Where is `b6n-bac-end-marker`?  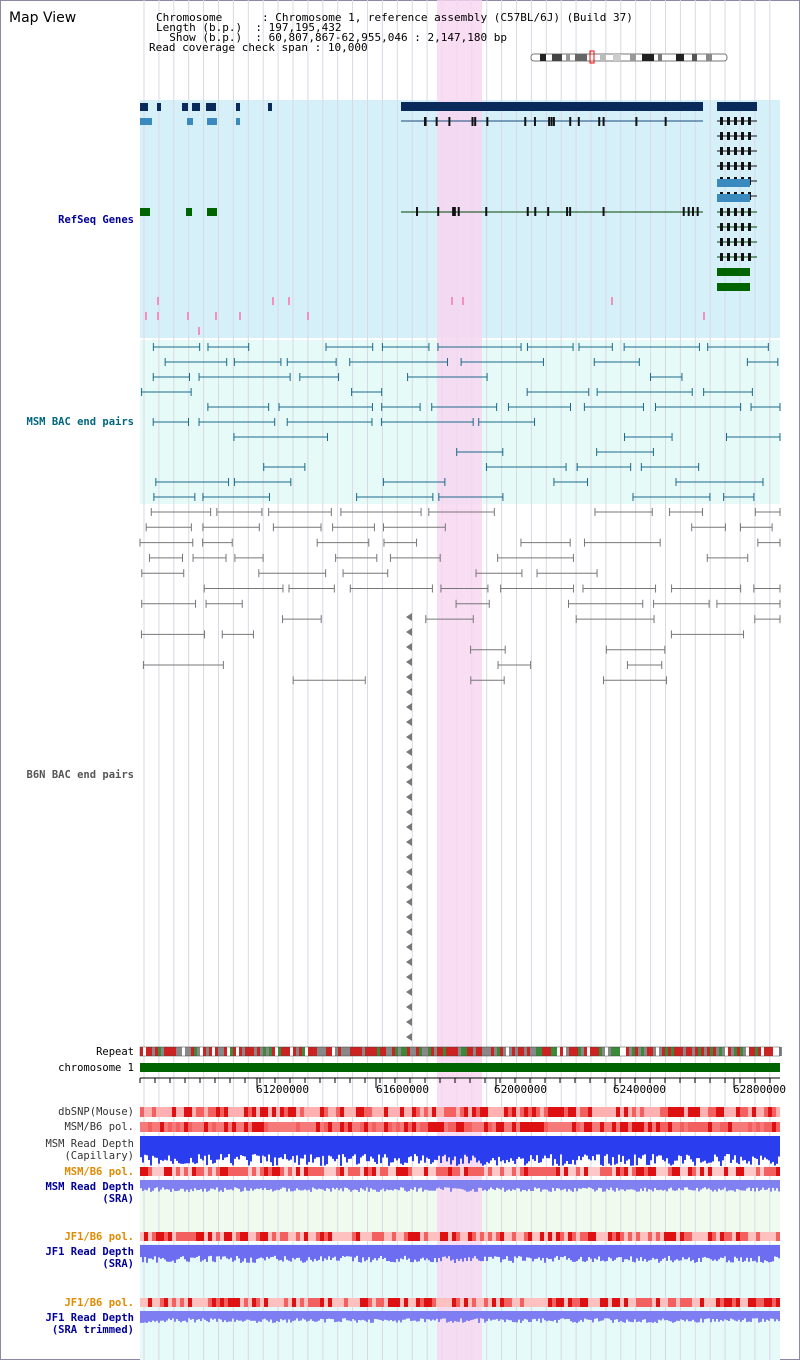 b6n-bac-end-marker is located at coordinates (409, 677).